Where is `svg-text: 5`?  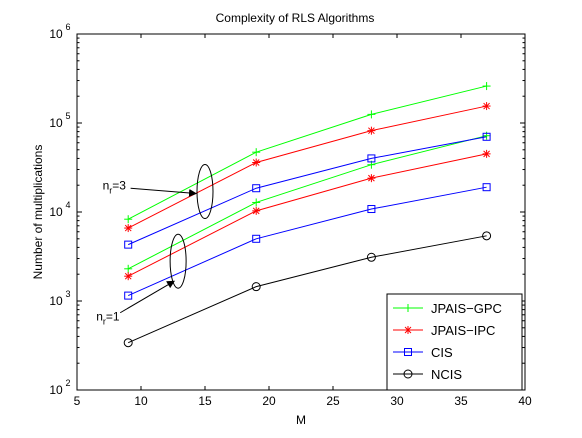
svg-text: 5 is located at coordinates (67, 116).